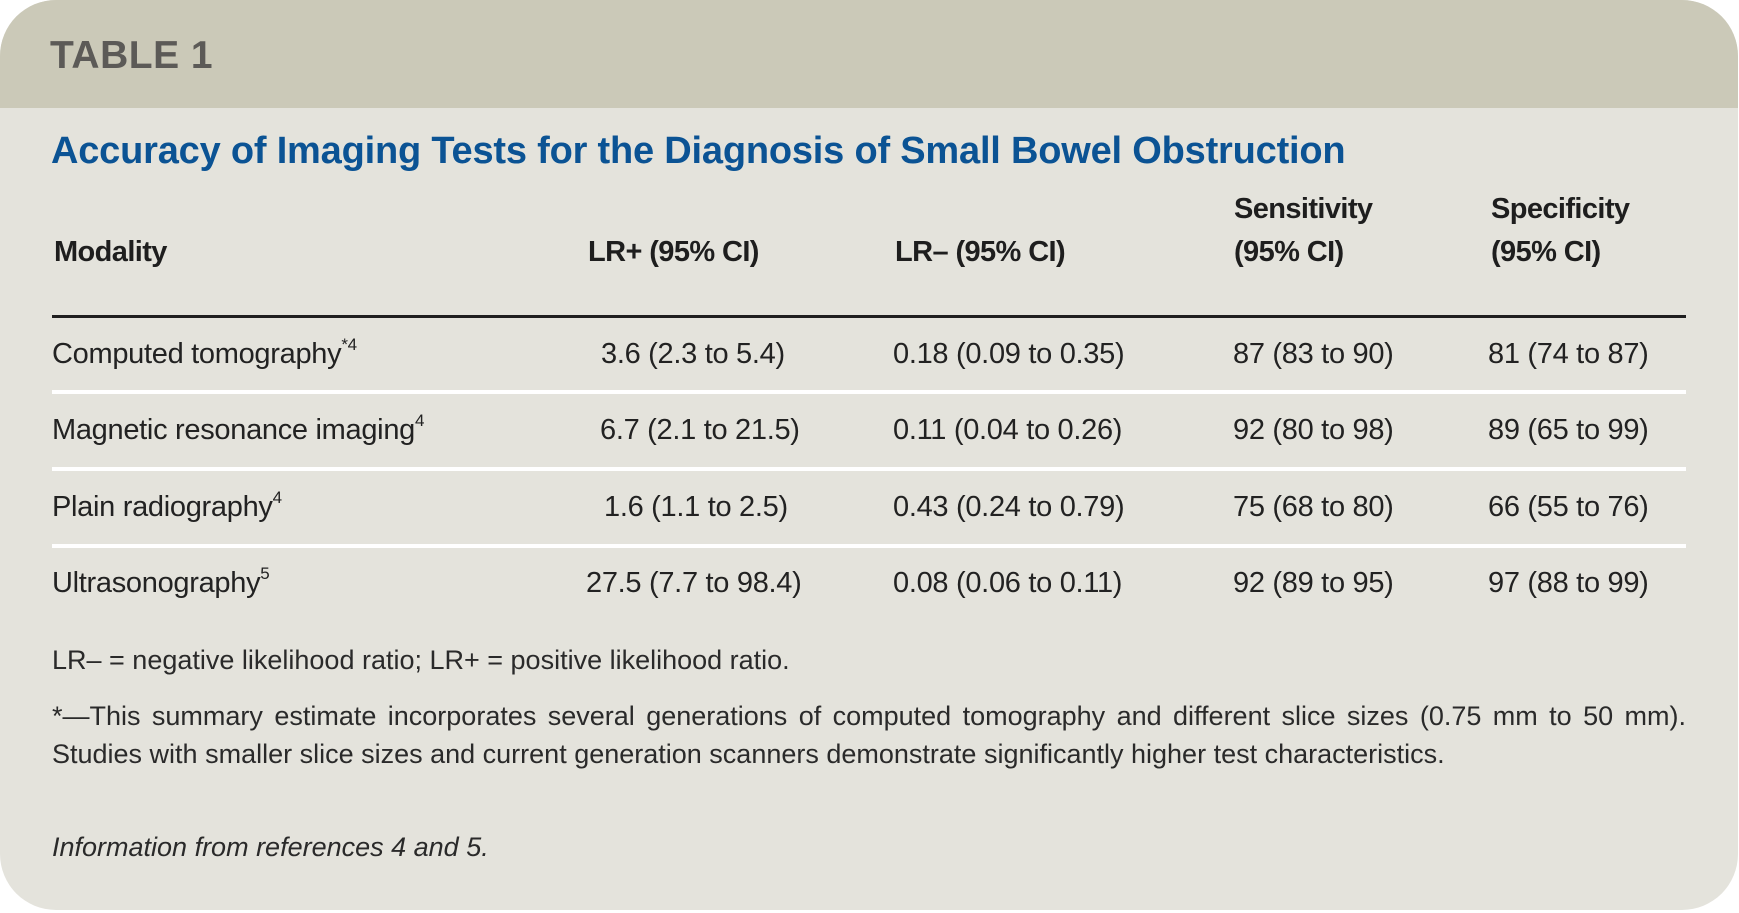 This screenshot has height=913, width=1739. What do you see at coordinates (1008, 583) in the screenshot?
I see `cell-lr-negative: 0.08 (0.06 to 0.11)` at bounding box center [1008, 583].